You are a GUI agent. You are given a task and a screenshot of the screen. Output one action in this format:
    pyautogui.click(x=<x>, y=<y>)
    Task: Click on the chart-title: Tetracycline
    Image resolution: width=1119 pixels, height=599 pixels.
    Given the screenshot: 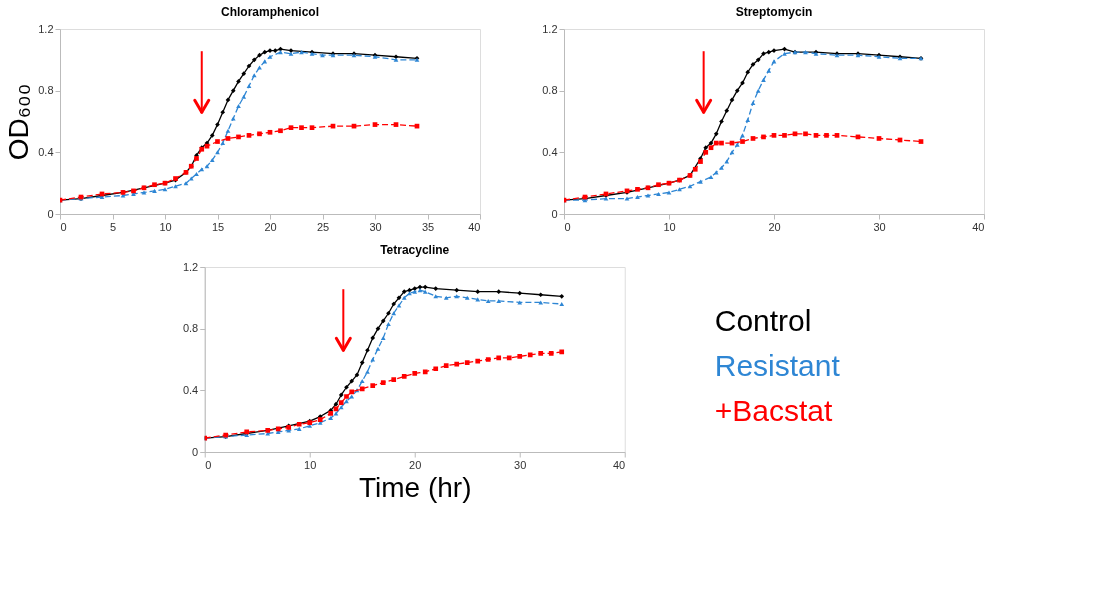 What is the action you would take?
    pyautogui.click(x=415, y=250)
    